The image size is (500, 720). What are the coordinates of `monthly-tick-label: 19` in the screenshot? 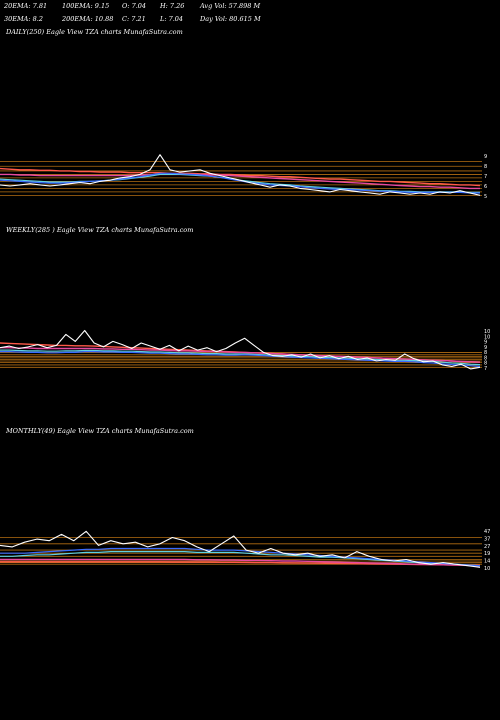 It's located at (487, 554).